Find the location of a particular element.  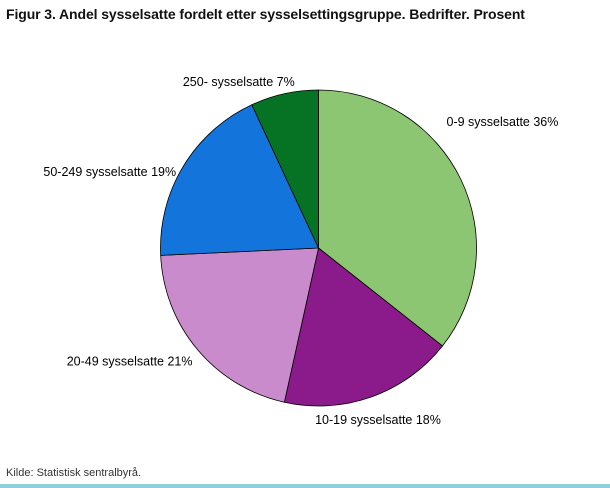

pie-slice-label: 250- sysselsatte 7% is located at coordinates (239, 82).